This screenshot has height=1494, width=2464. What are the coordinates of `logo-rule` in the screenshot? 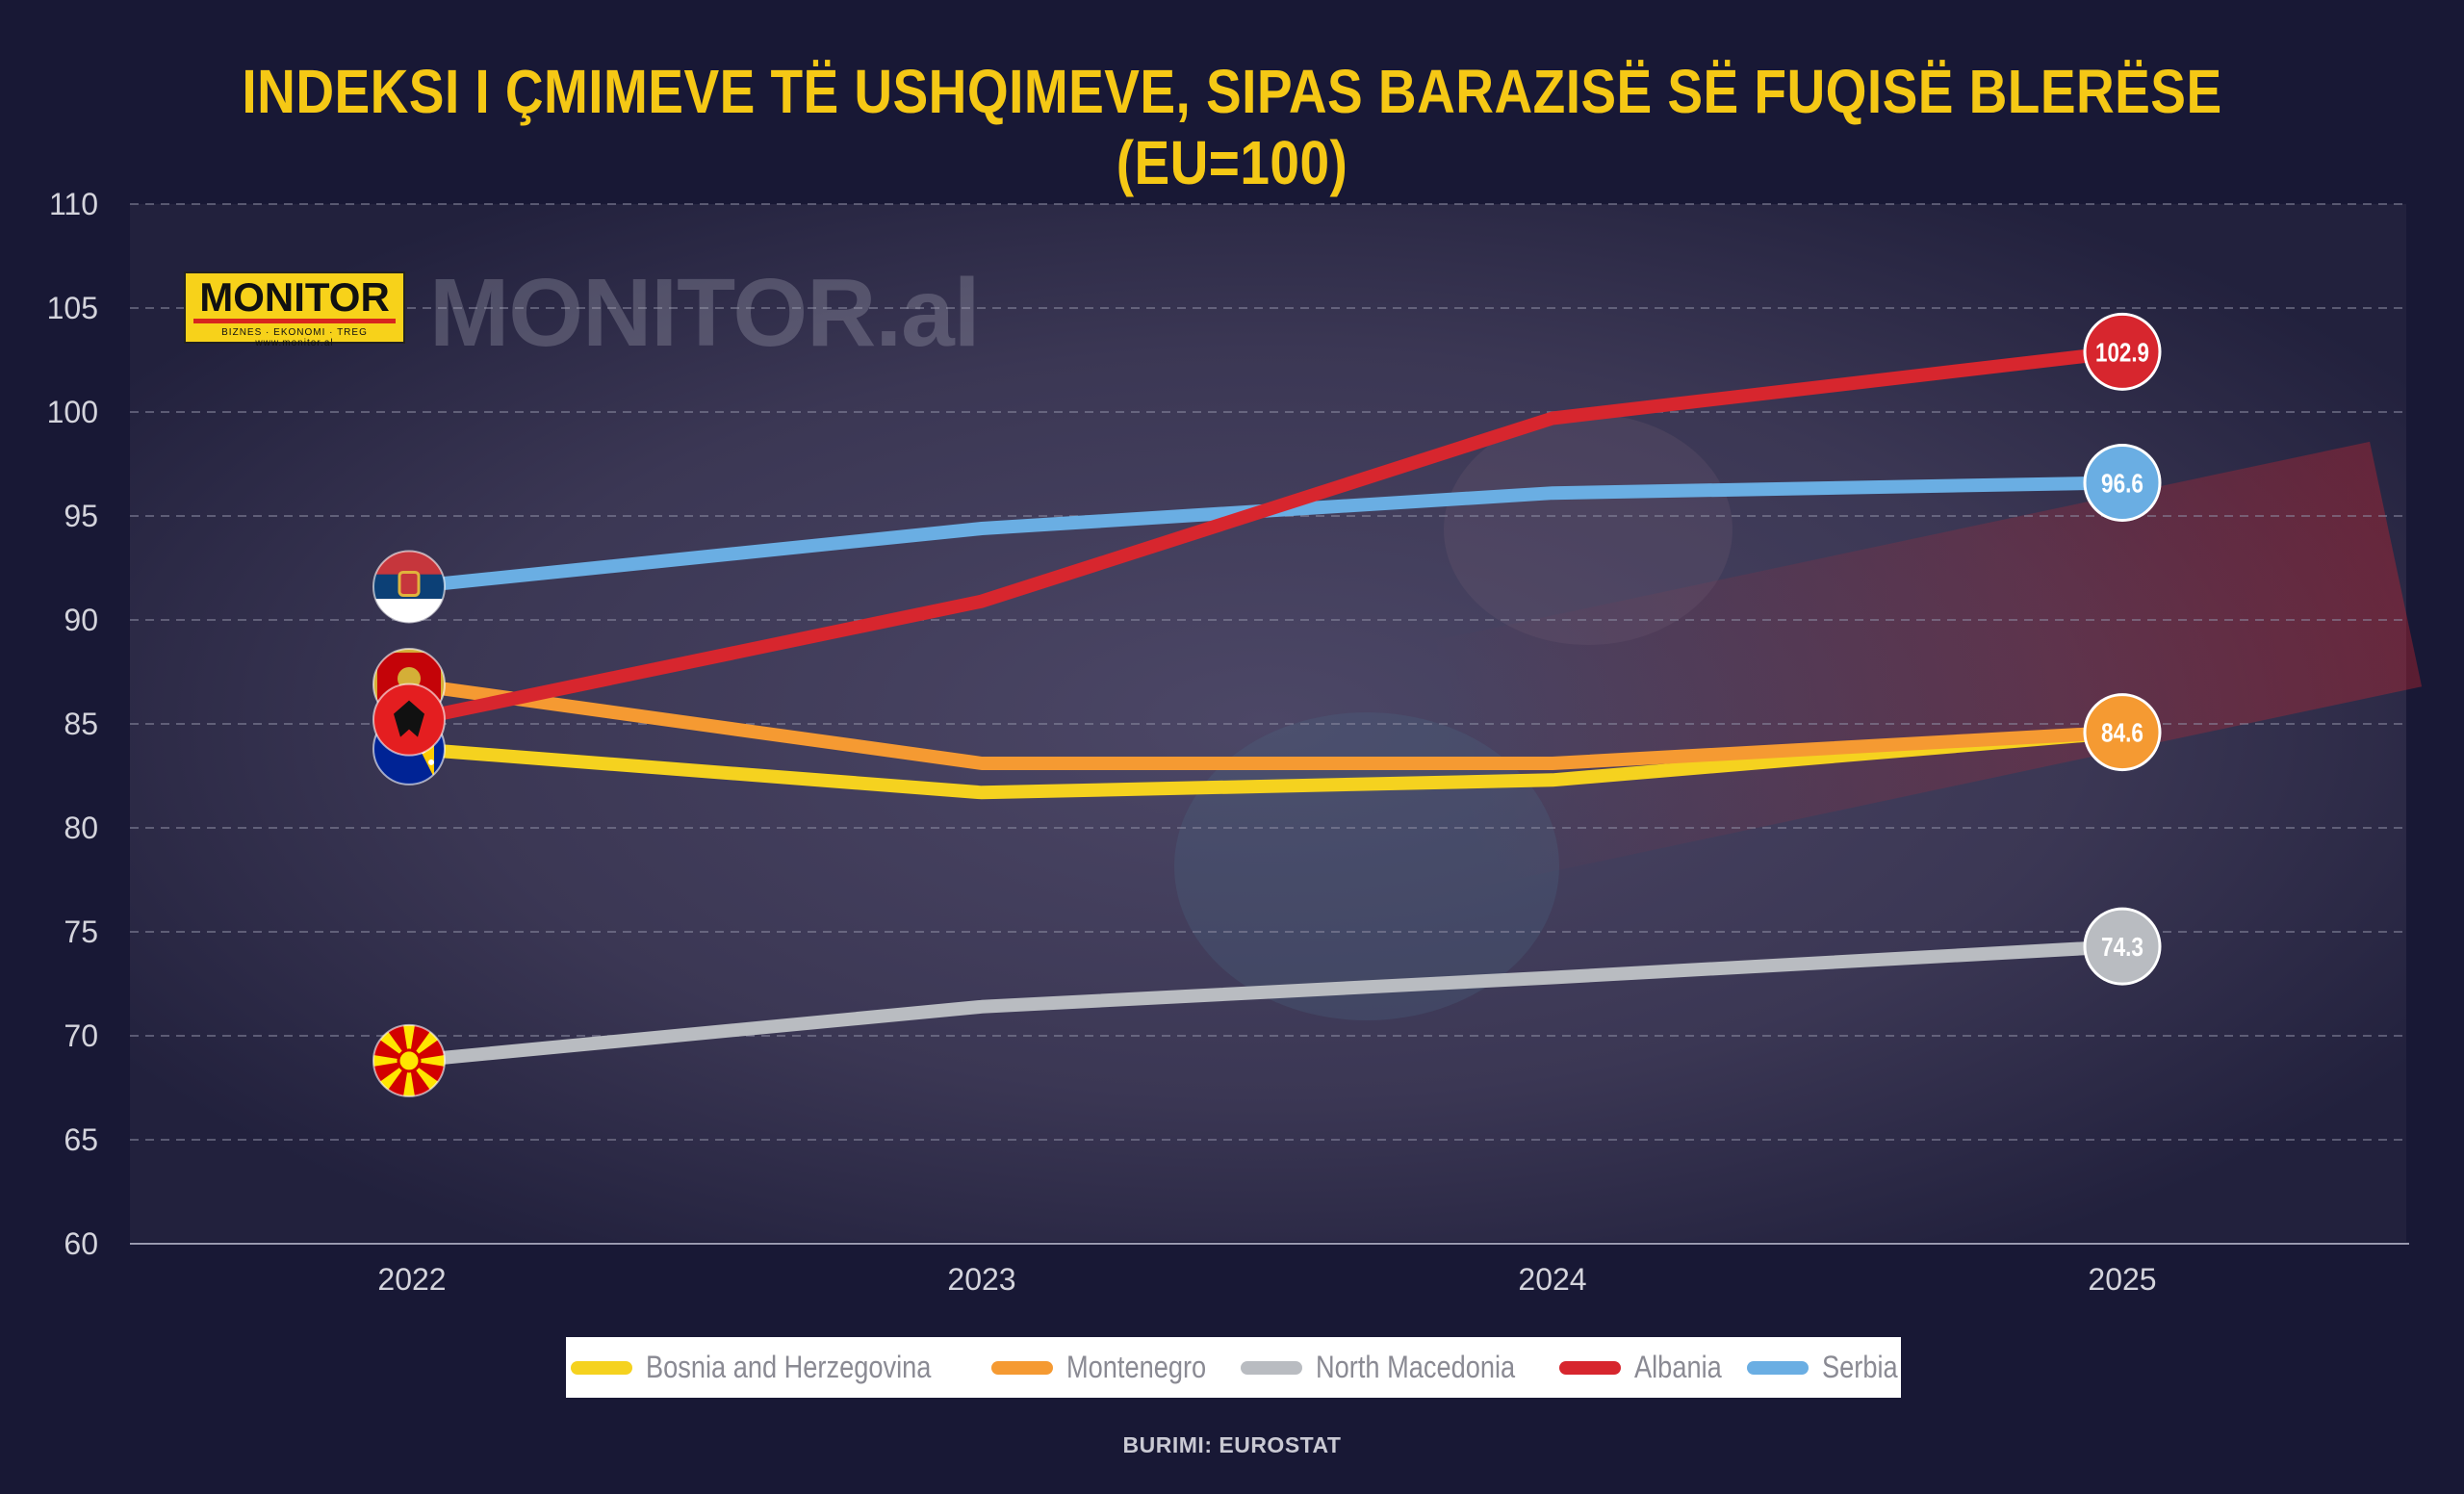 It's located at (294, 321).